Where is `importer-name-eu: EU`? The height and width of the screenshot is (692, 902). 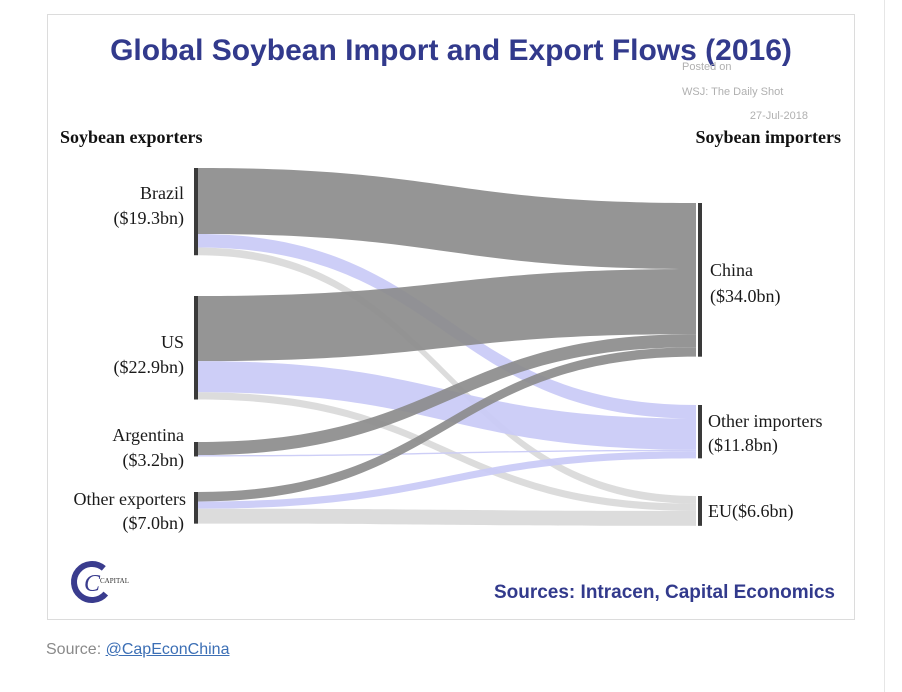 importer-name-eu: EU is located at coordinates (720, 511).